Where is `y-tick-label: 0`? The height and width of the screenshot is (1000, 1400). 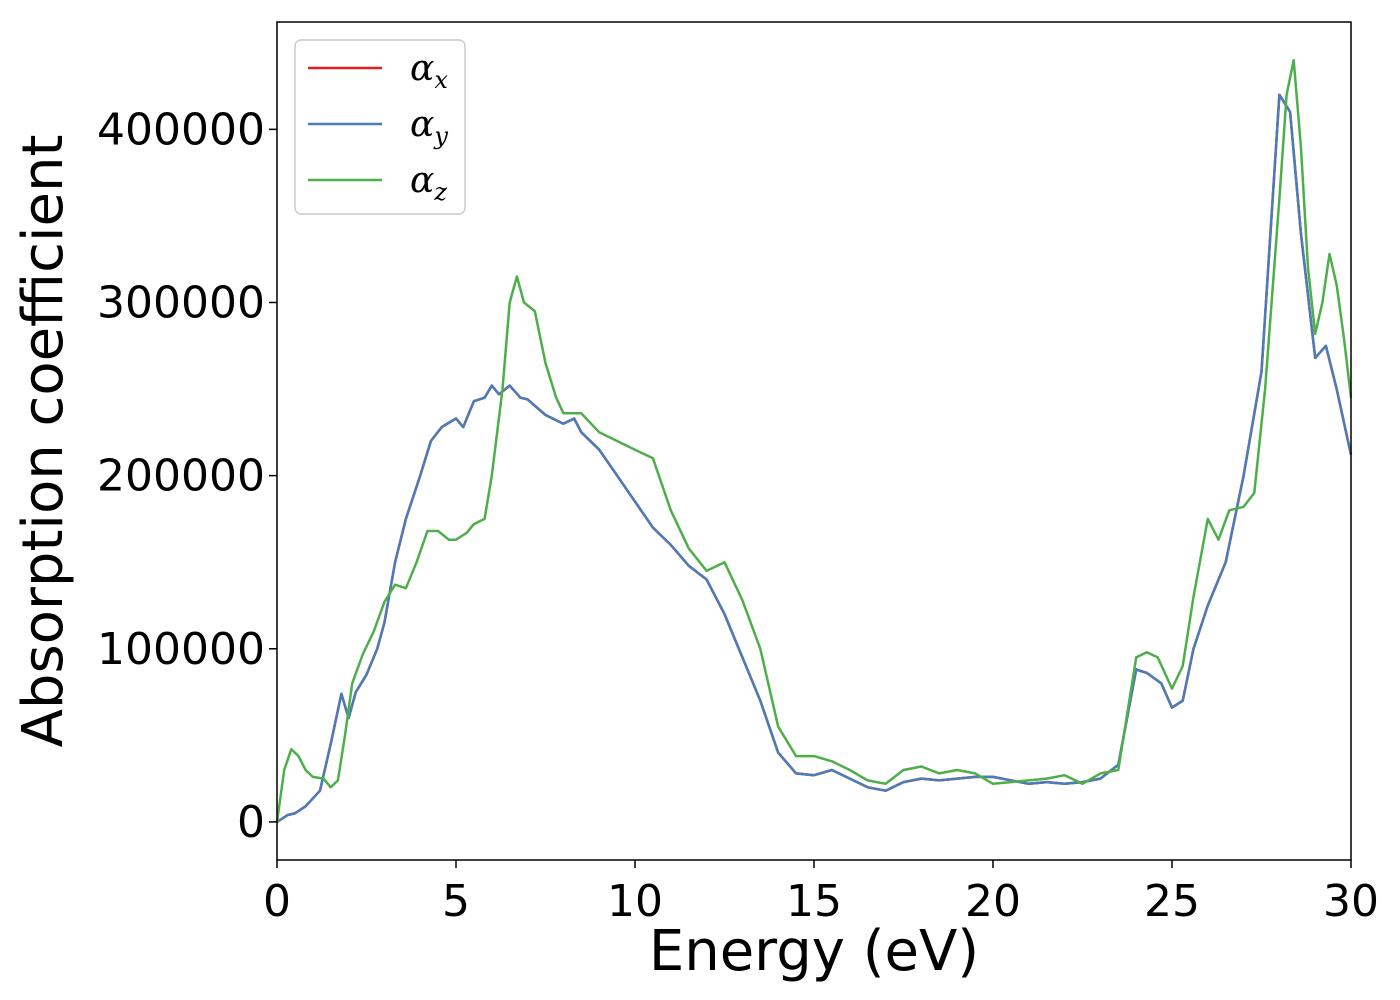 y-tick-label: 0 is located at coordinates (251, 822).